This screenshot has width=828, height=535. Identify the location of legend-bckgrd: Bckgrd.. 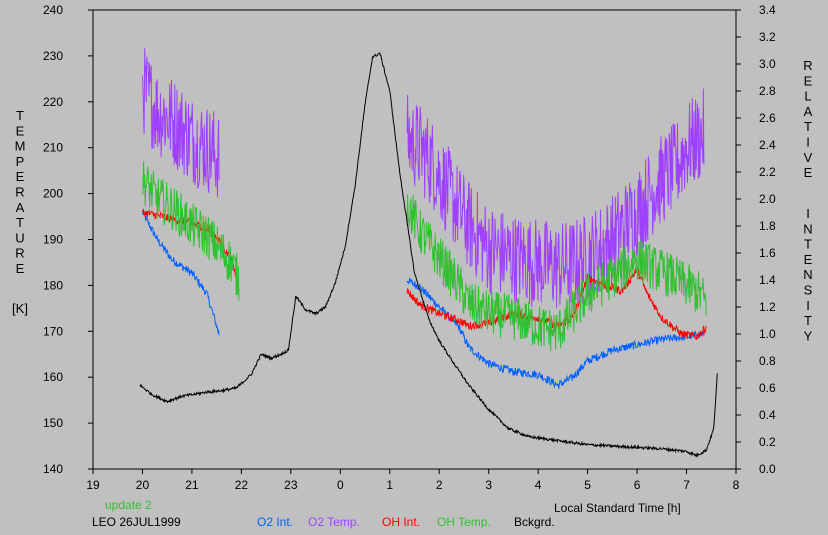
(534, 522).